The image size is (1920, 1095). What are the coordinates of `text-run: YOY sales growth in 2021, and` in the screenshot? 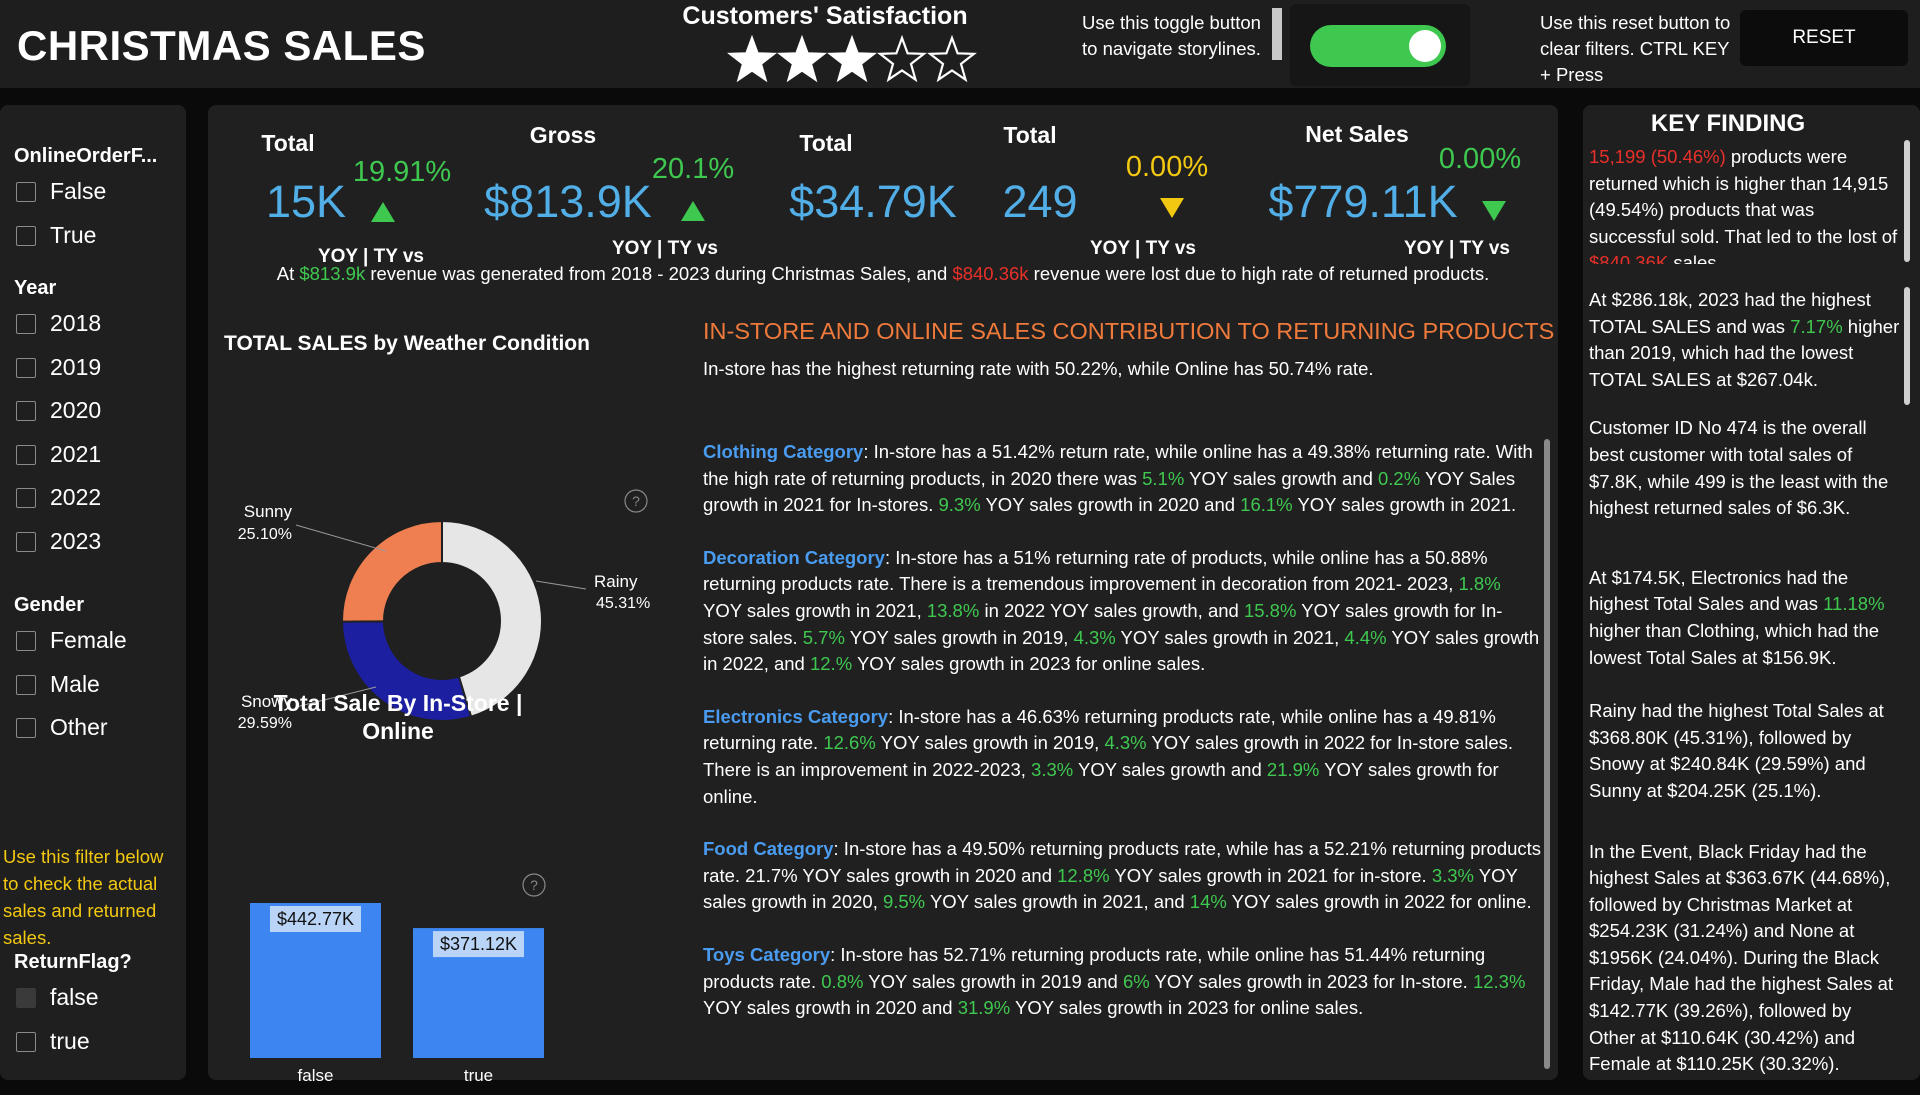 It's located at (1057, 902).